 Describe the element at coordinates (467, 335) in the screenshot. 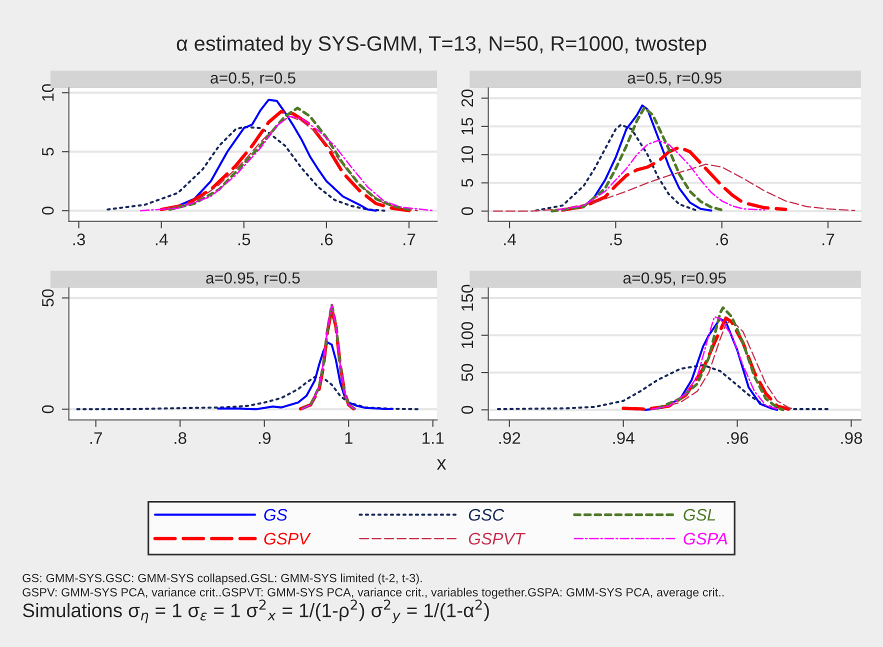

I see `y-tick-label: 100` at that location.